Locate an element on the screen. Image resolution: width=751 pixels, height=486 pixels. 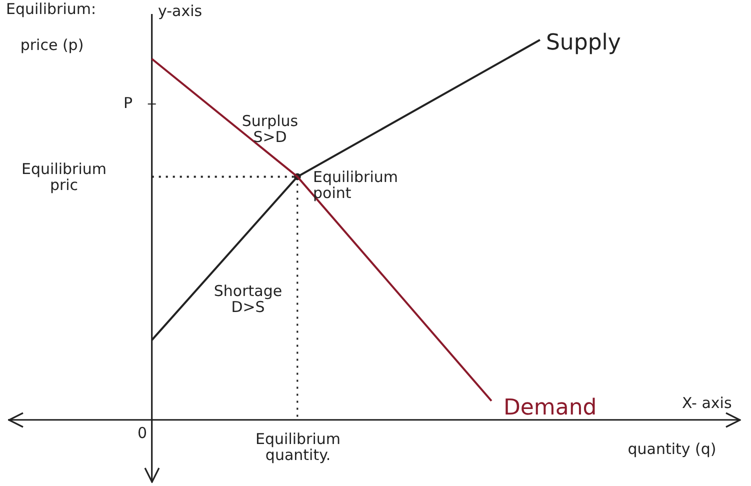
text: quantity (q) is located at coordinates (672, 449).